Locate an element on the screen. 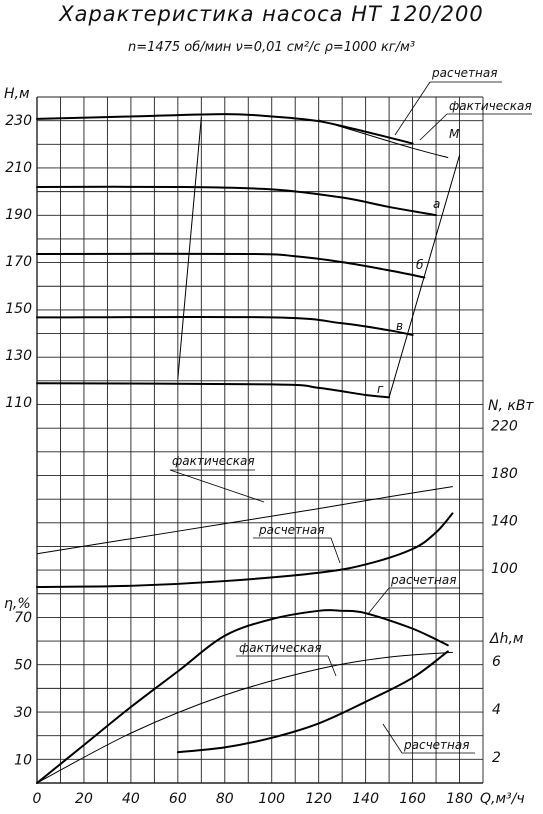 This screenshot has width=543, height=814. label-eta-design-leader is located at coordinates (378, 601).